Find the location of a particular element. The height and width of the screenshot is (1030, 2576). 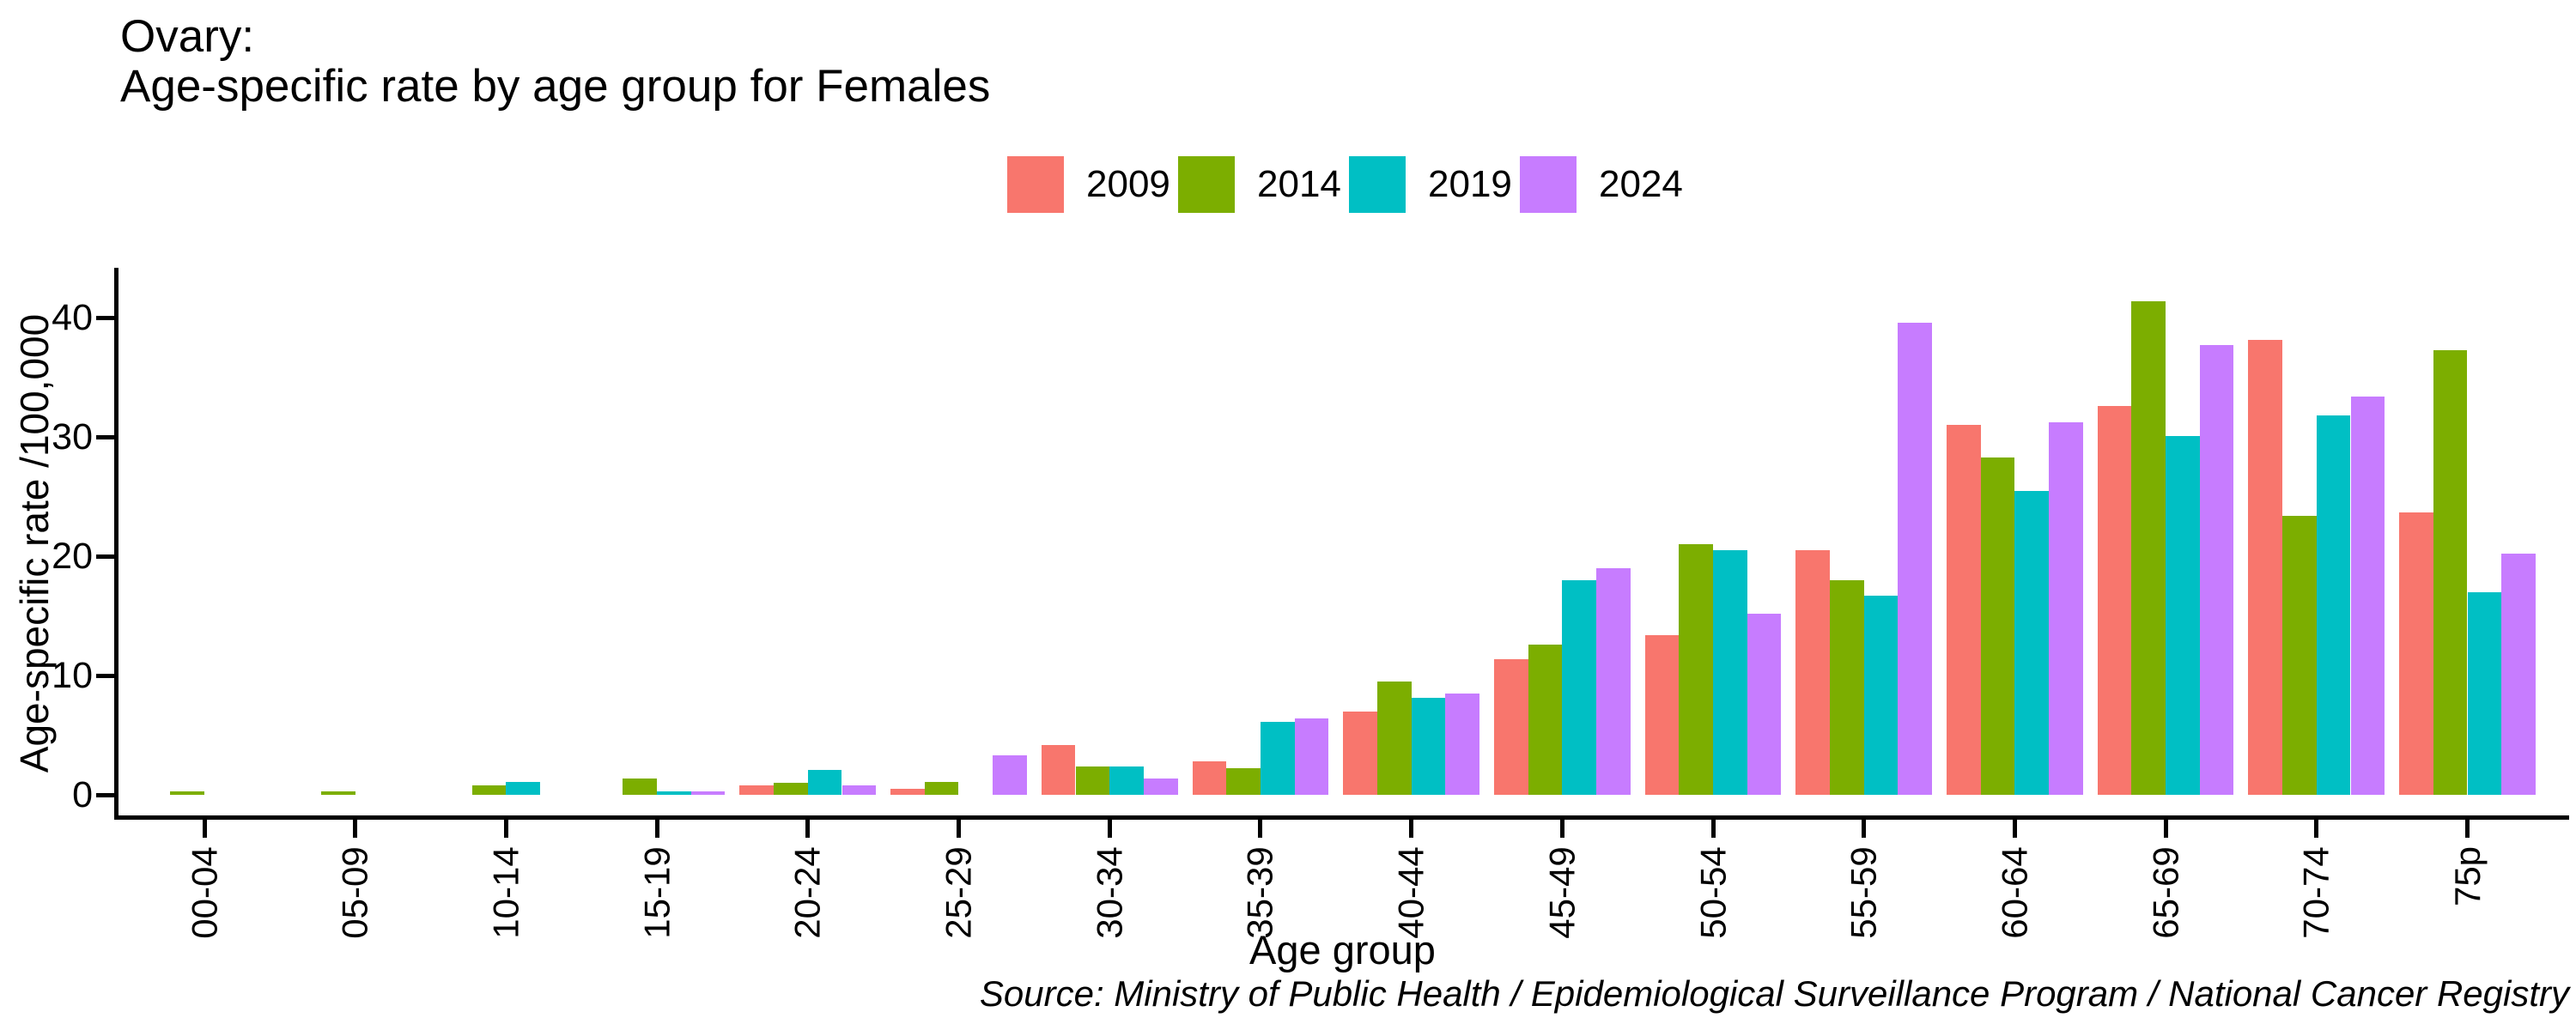

x-tick-label: 60-64 is located at coordinates (2014, 892).